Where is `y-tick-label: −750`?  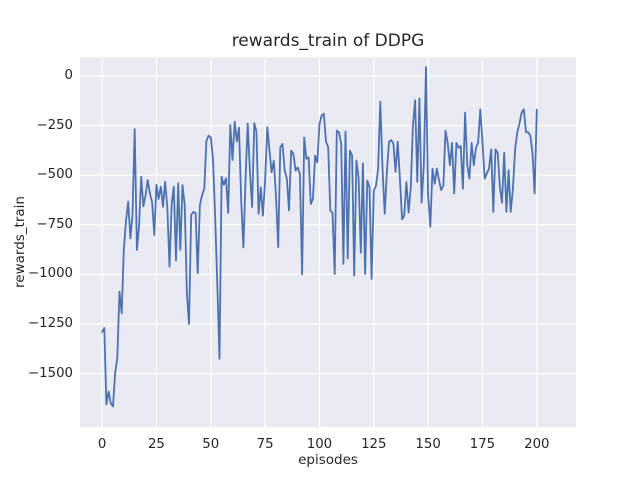
y-tick-label: −750 is located at coordinates (54, 224).